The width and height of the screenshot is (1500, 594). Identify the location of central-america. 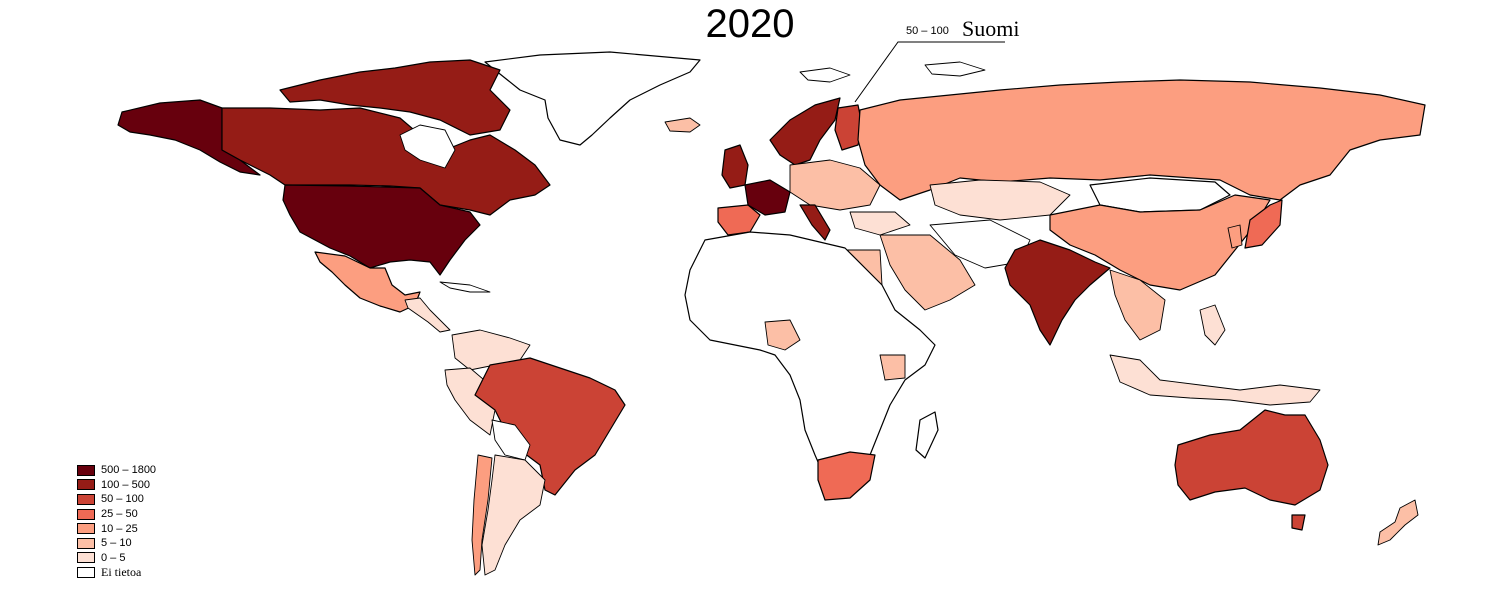
(427, 315).